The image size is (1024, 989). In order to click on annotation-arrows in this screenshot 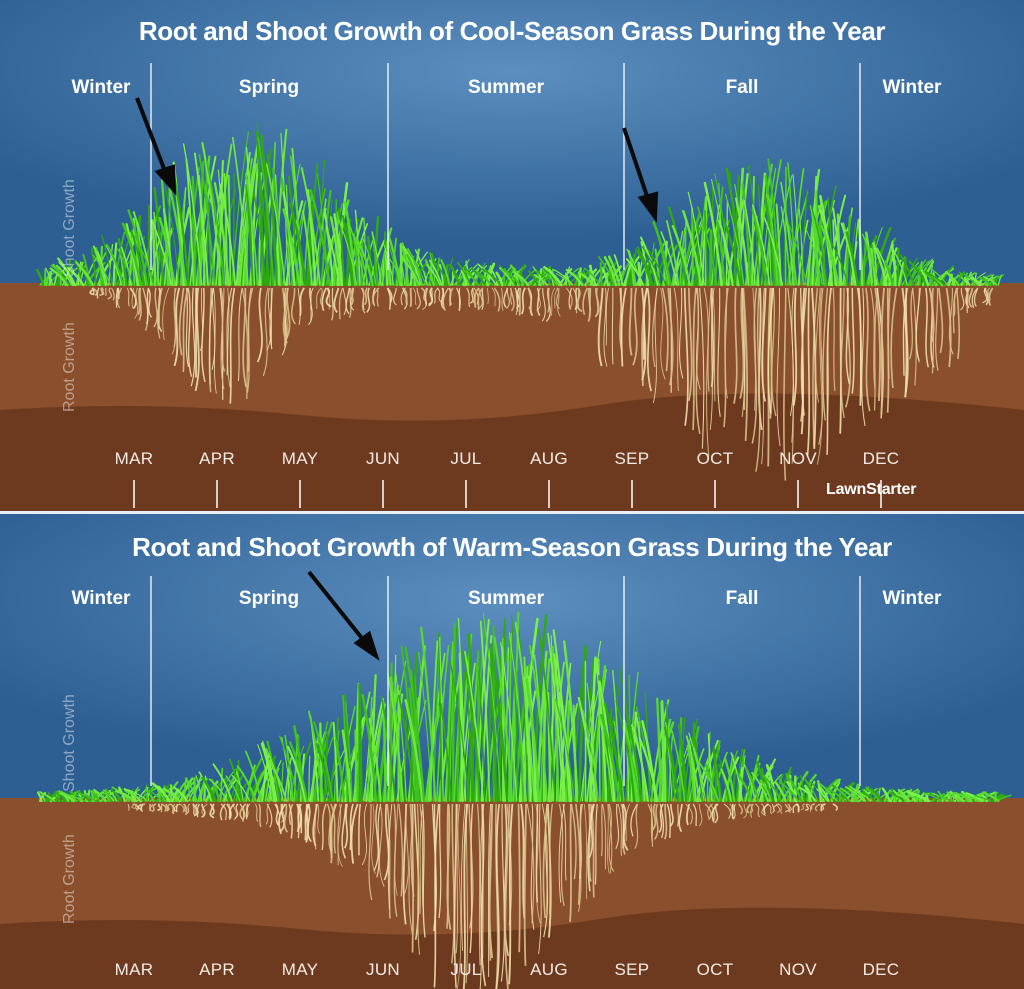, I will do `click(397, 160)`.